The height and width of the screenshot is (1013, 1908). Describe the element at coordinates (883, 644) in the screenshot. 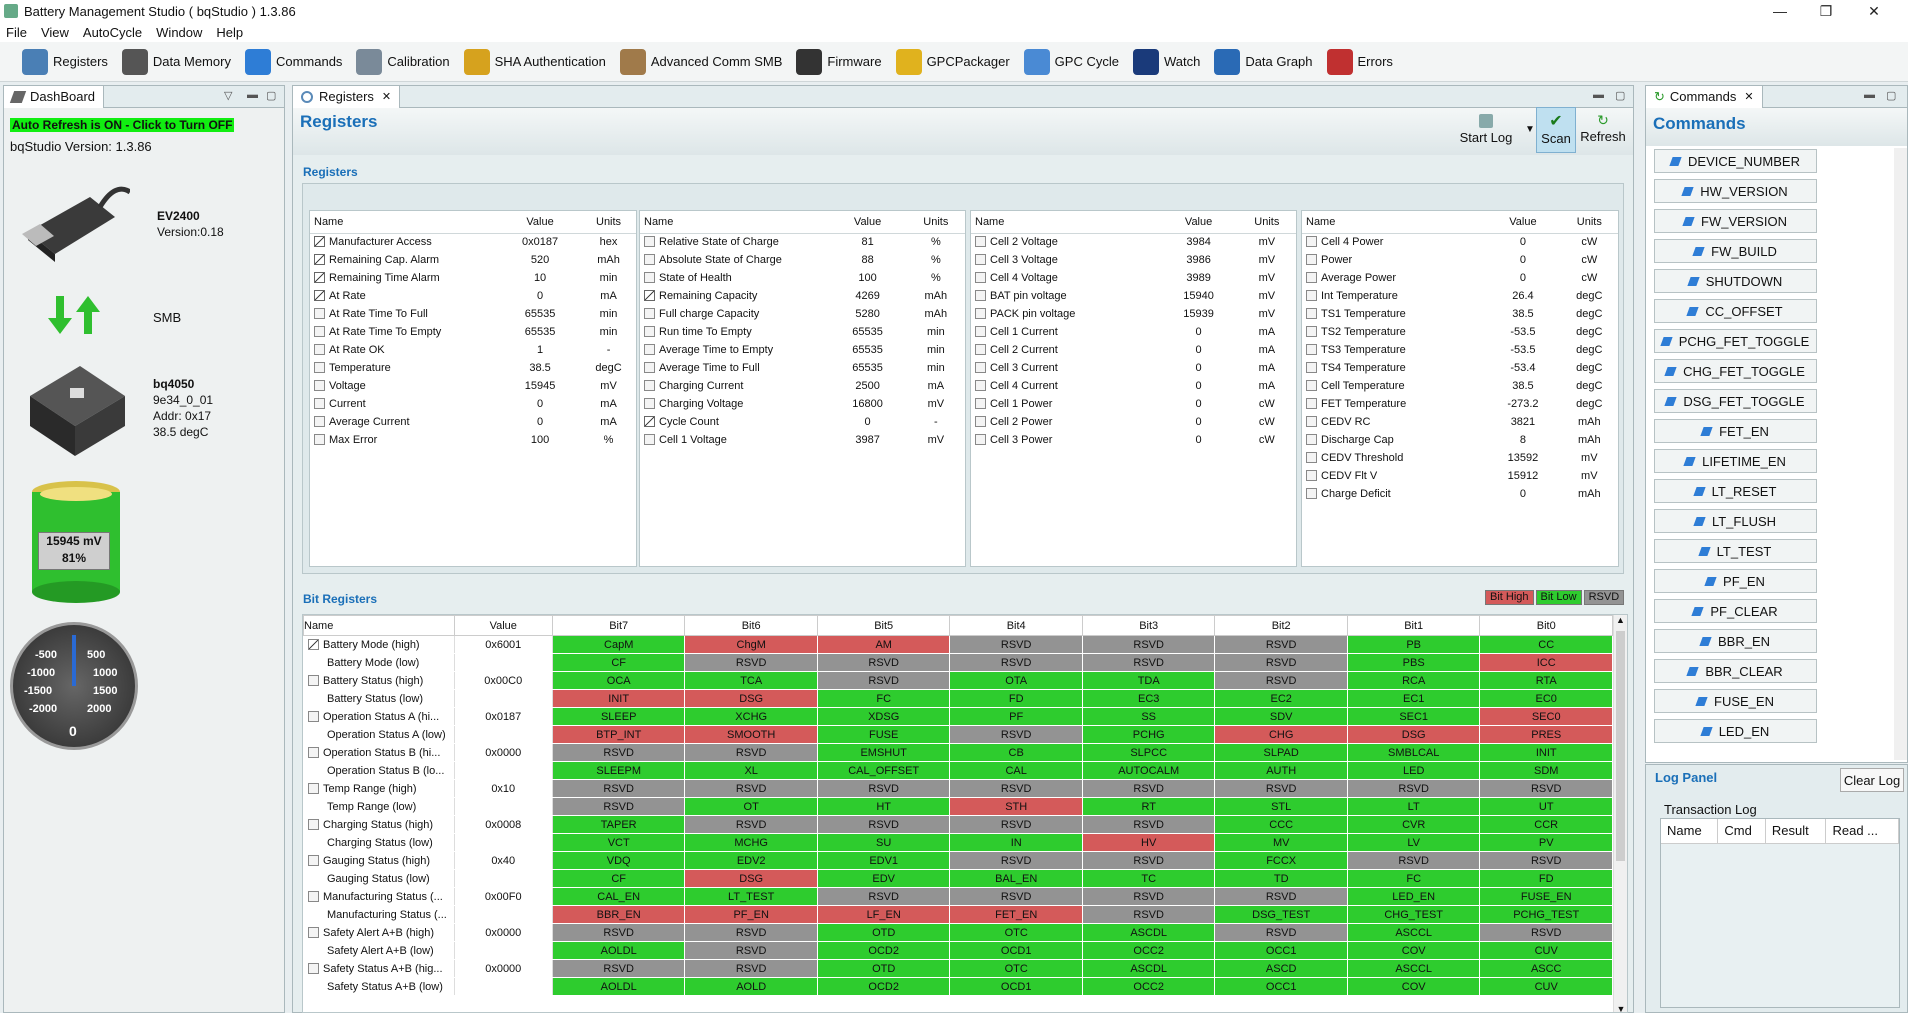

I see `bit-cell: AM` at that location.